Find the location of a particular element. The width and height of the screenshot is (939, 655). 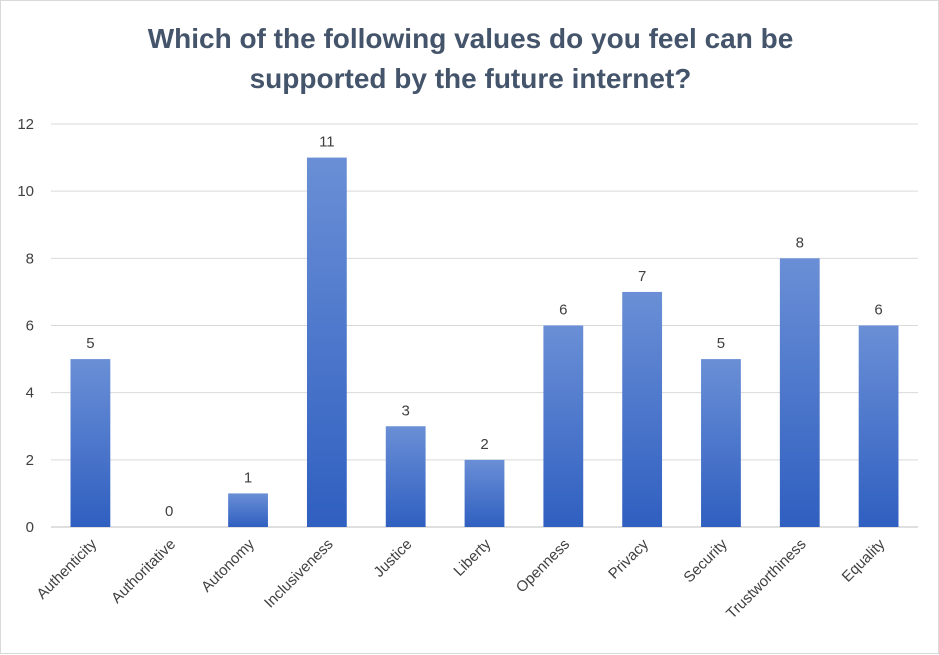

category-label-authenticity: Authenticity is located at coordinates (66, 568).